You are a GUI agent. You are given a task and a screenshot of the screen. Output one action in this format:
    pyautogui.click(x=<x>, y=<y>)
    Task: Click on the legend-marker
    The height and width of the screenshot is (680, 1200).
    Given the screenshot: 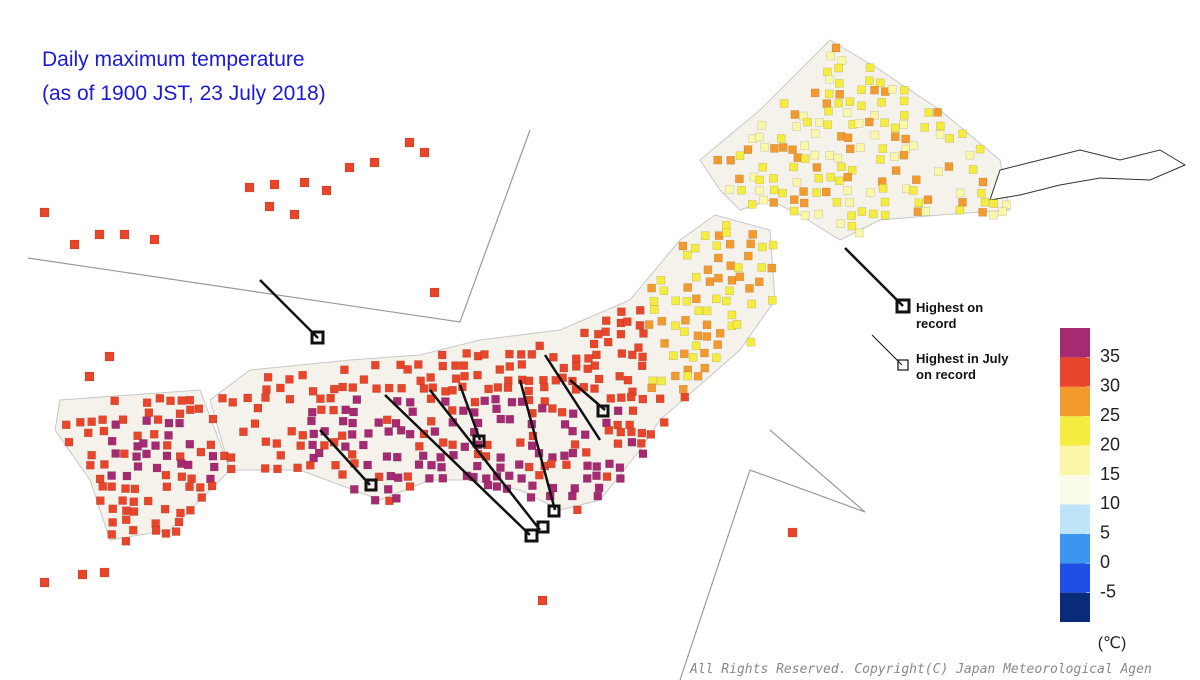 What is the action you would take?
    pyautogui.click(x=903, y=365)
    